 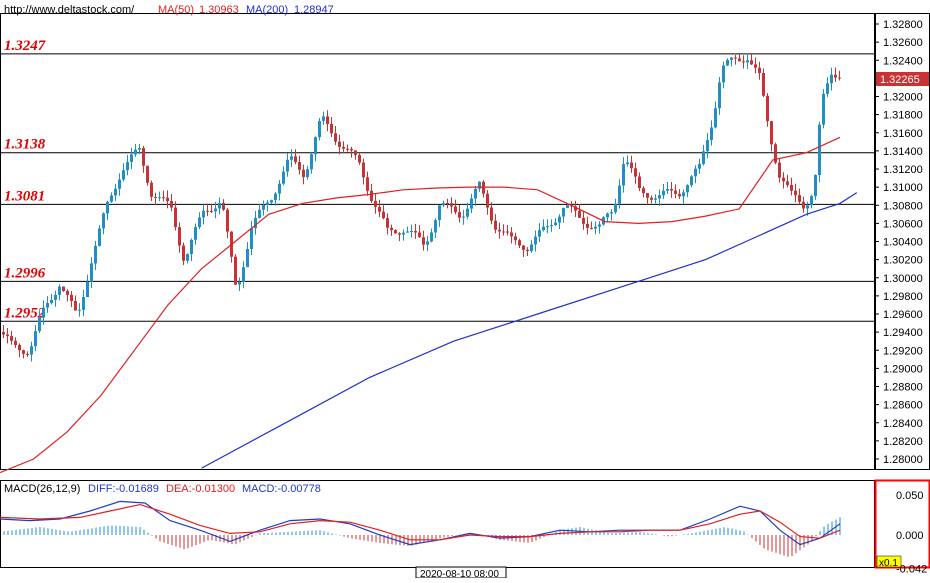 I want to click on y-tick-label: 1.30000, so click(x=903, y=279).